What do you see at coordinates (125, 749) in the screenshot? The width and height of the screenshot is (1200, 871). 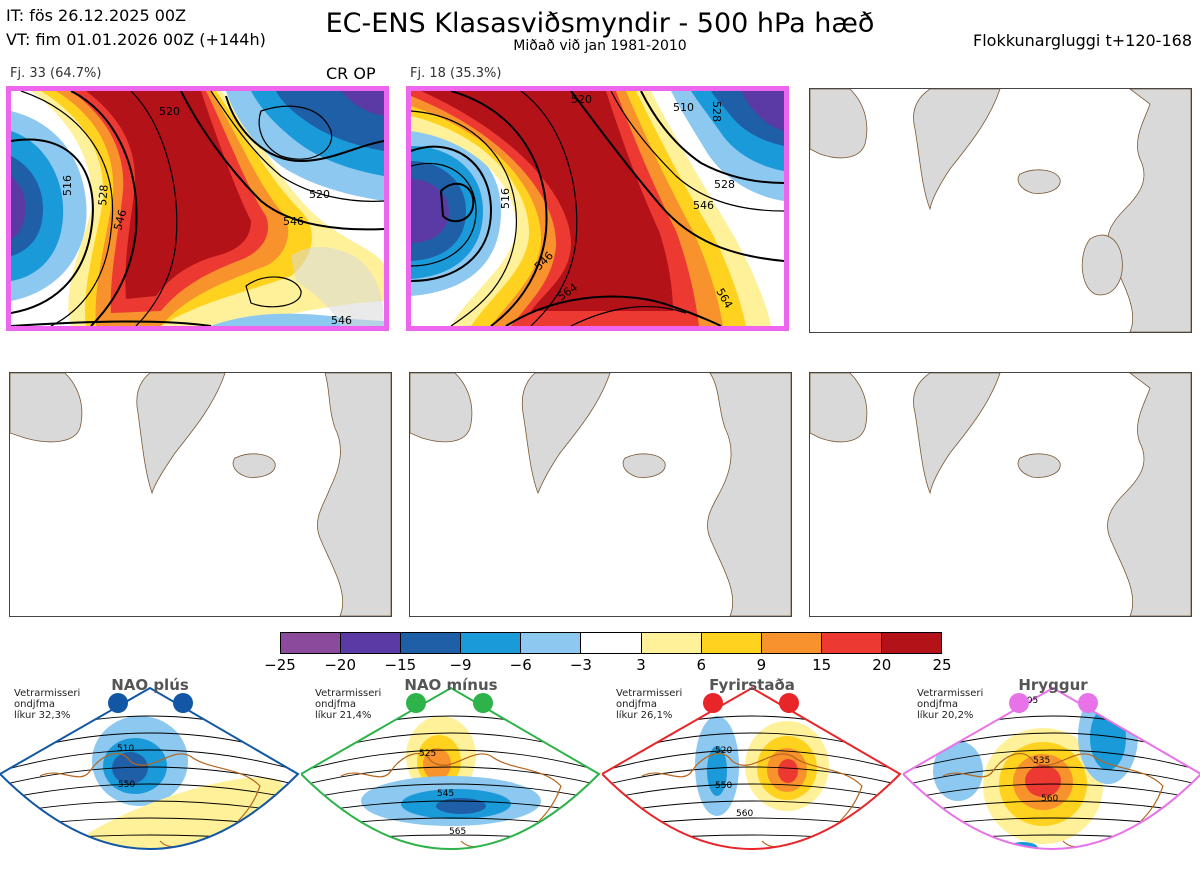 I see `regime-contour-label: 510` at bounding box center [125, 749].